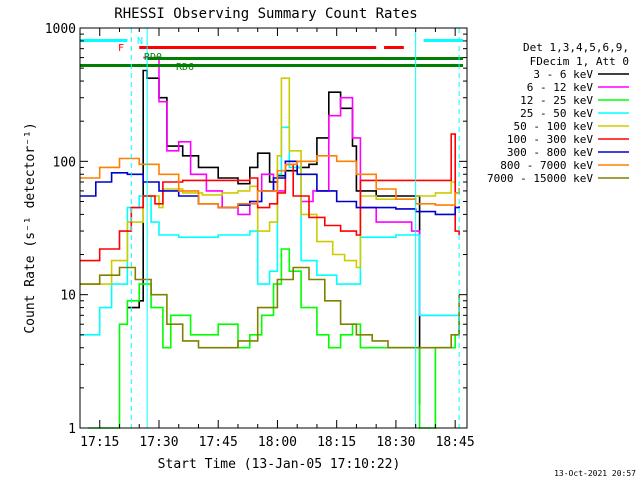 Image resolution: width=640 pixels, height=480 pixels. I want to click on legend-label-4: 50 - 100 keV, so click(554, 126).